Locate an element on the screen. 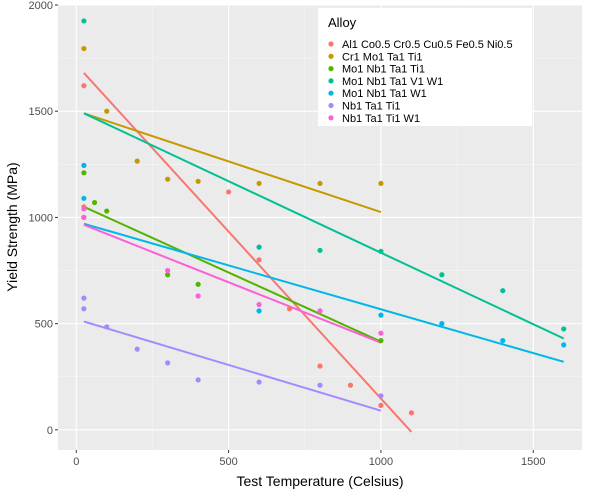 The image size is (589, 495). x-tick-label: 1000 is located at coordinates (381, 462).